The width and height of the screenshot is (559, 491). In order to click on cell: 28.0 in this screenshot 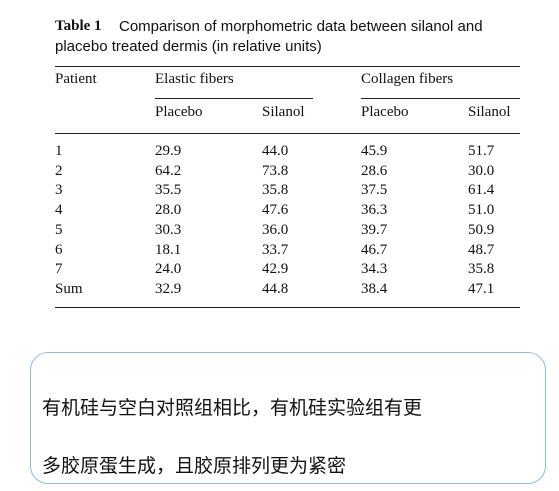, I will do `click(168, 210)`.